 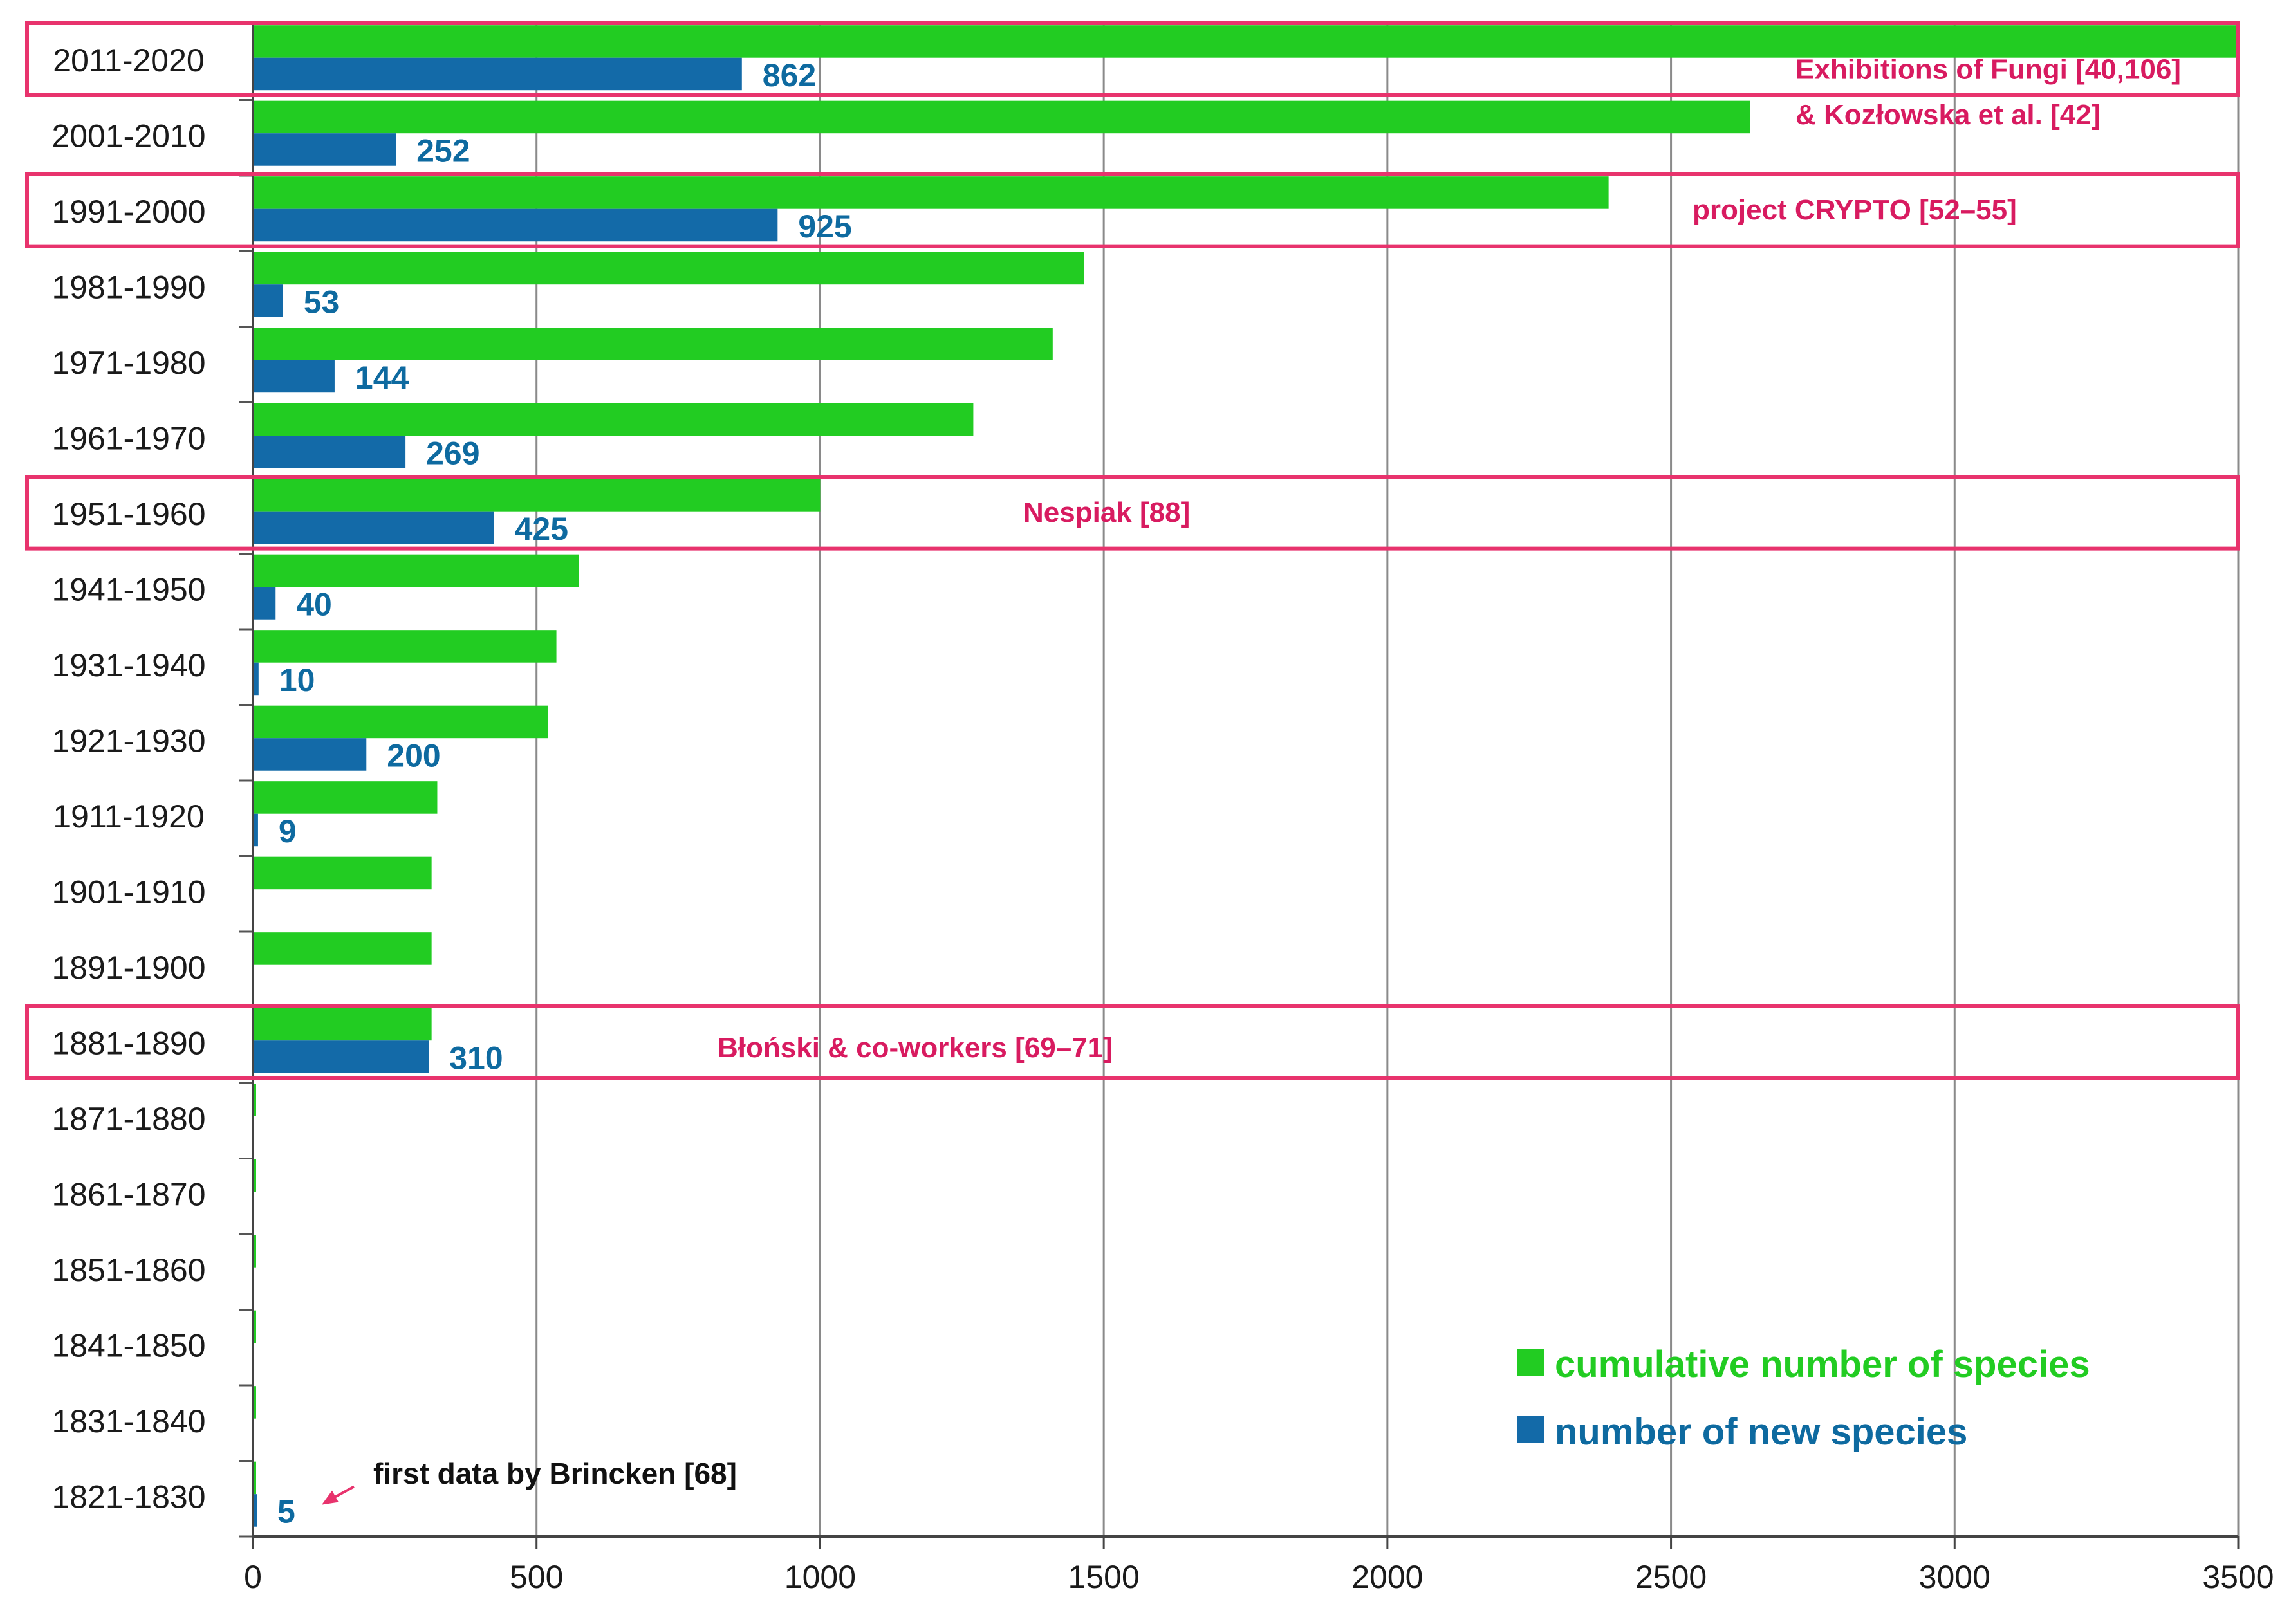 I want to click on bar-cumulative-1891-1900, so click(x=342, y=948).